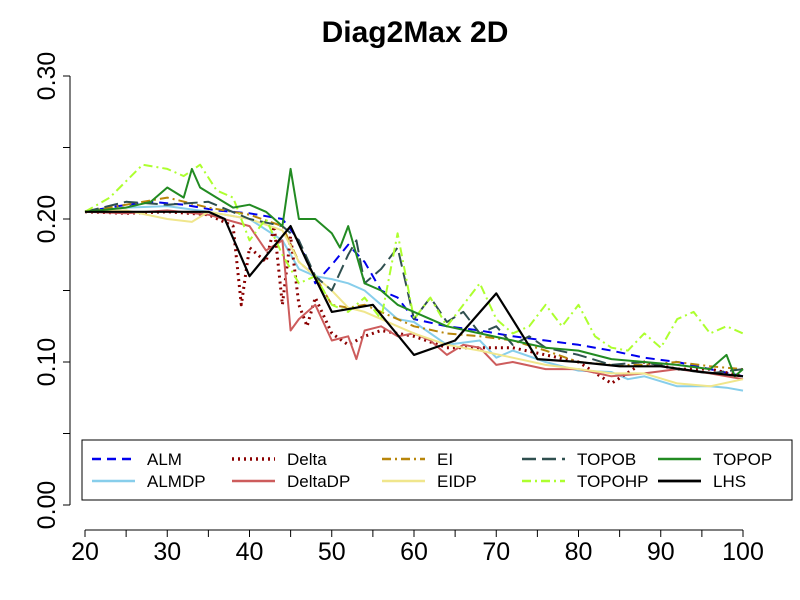 This screenshot has height=600, width=800. What do you see at coordinates (612, 481) in the screenshot?
I see `legend-label-topohp: TOPOHP` at bounding box center [612, 481].